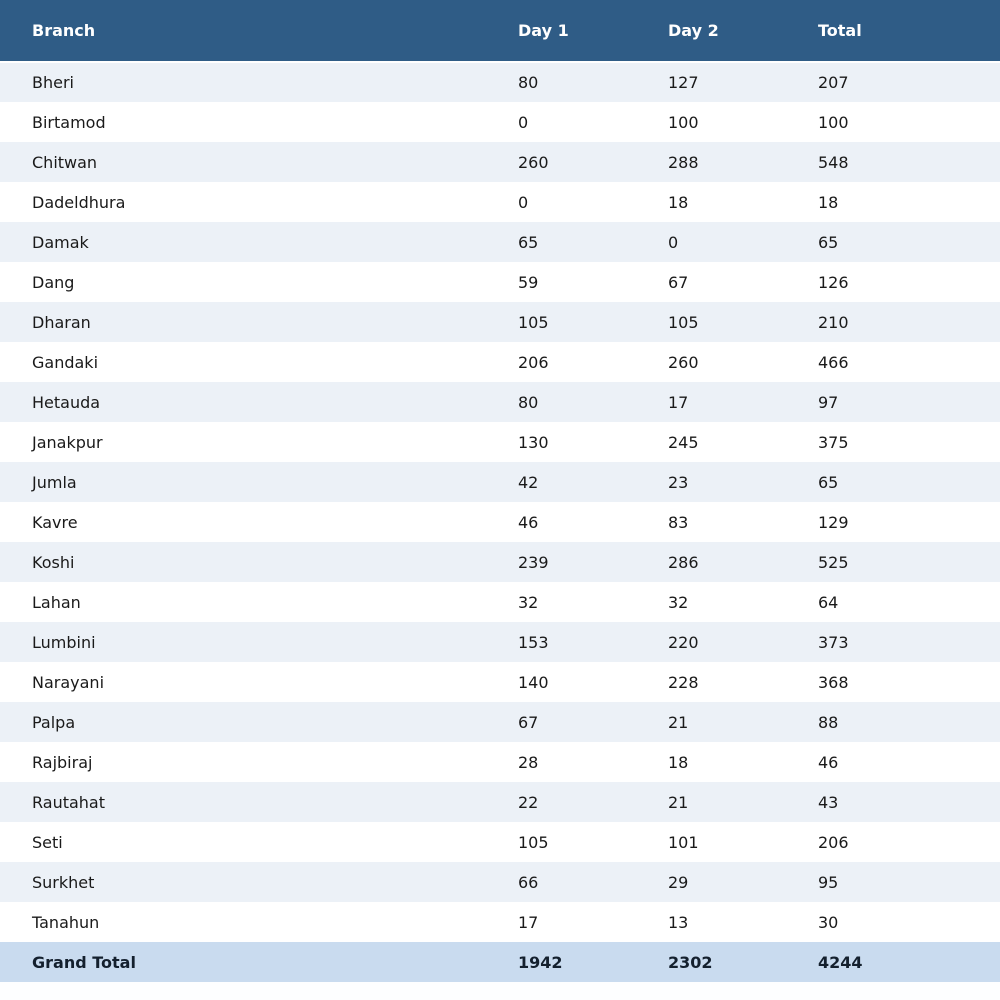 The image size is (1000, 1000). I want to click on grand-total-total: 4244, so click(840, 962).